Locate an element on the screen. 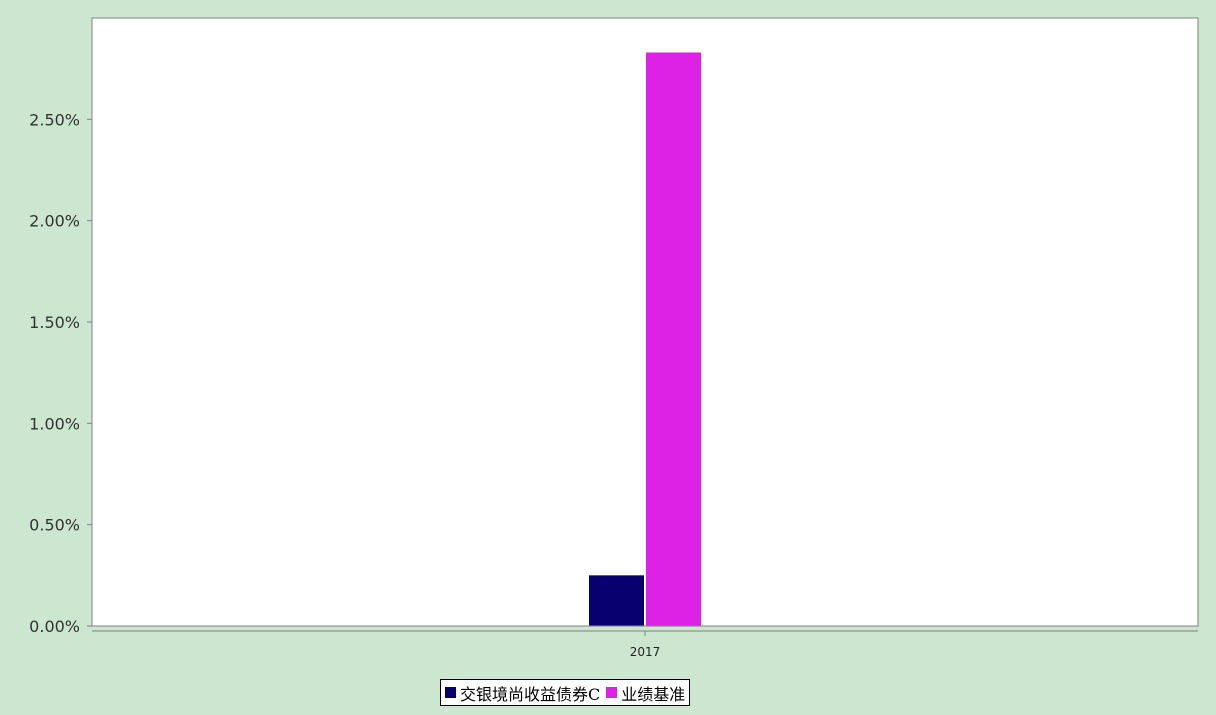 The image size is (1216, 715). y-tick-label: 2.50% is located at coordinates (54, 119).